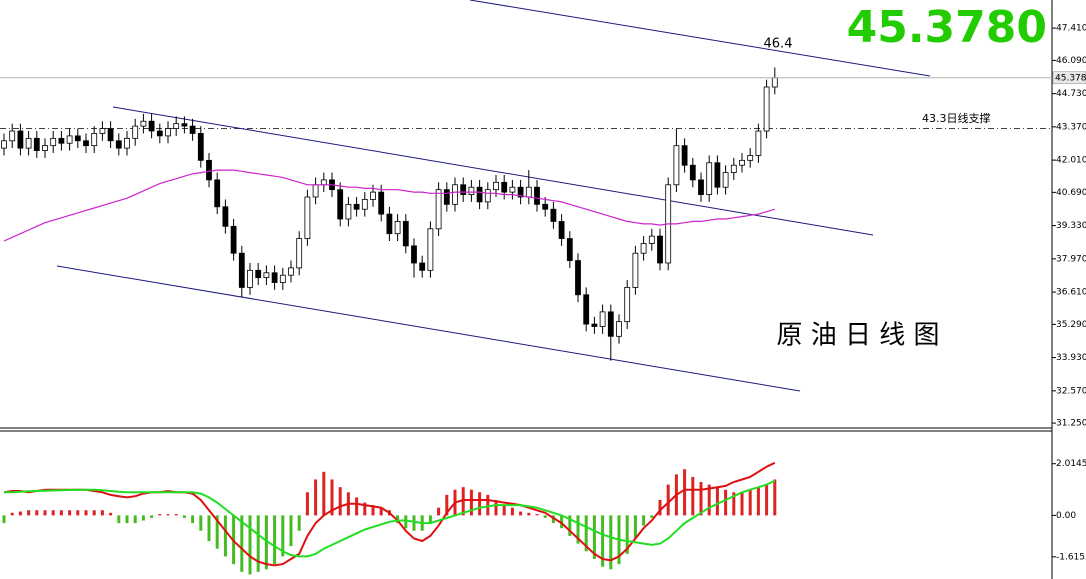  Describe the element at coordinates (1071, 557) in the screenshot. I see `y-tick-label: -1.6155` at that location.